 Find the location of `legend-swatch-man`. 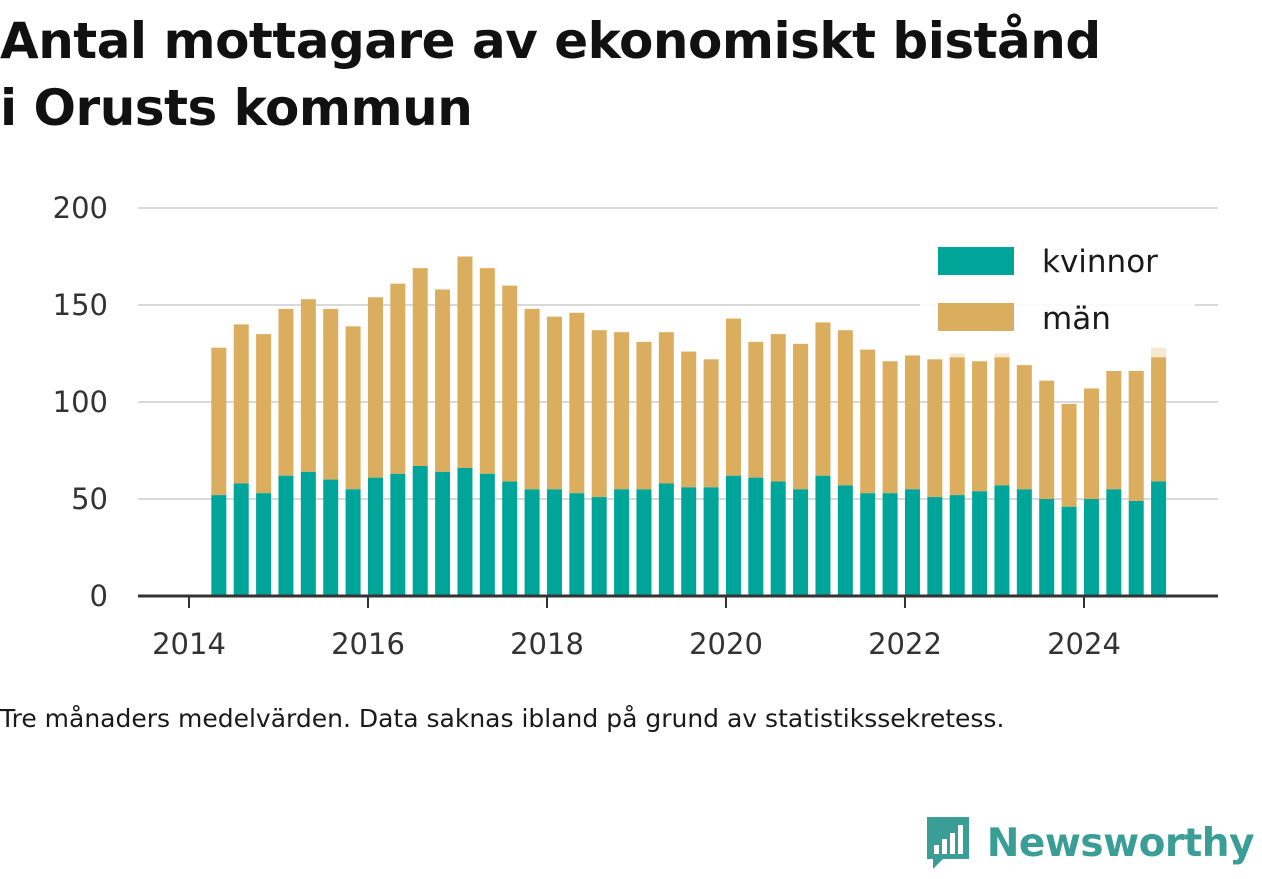

legend-swatch-man is located at coordinates (976, 317).